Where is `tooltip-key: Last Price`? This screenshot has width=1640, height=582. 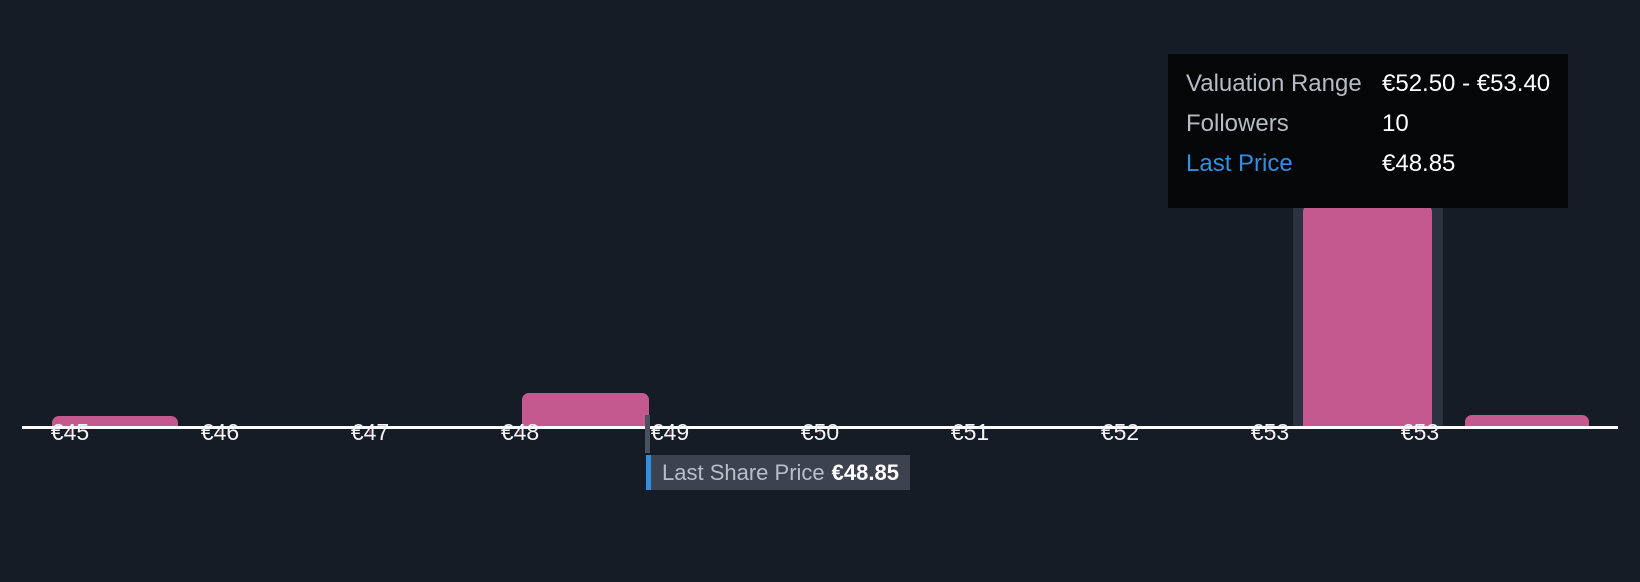
tooltip-key: Last Price is located at coordinates (1239, 163).